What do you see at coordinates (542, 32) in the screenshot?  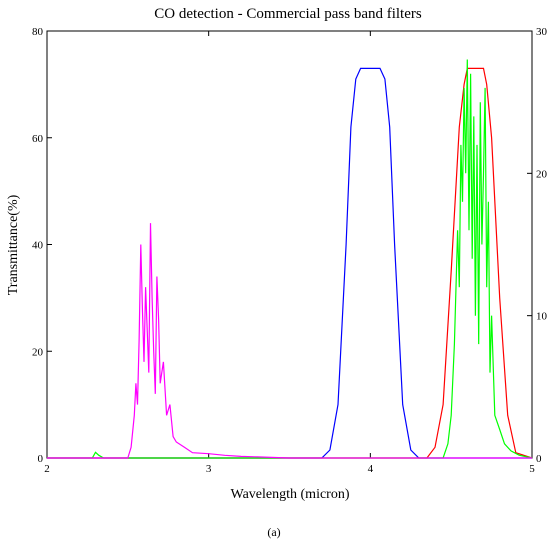 I see `y-tick-label-right: 30` at bounding box center [542, 32].